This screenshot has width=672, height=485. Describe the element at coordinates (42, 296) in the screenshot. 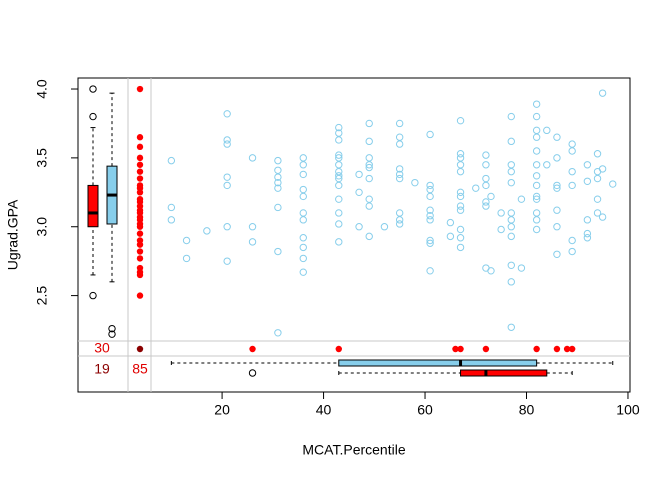

I see `y-tick-label: 2.5` at that location.